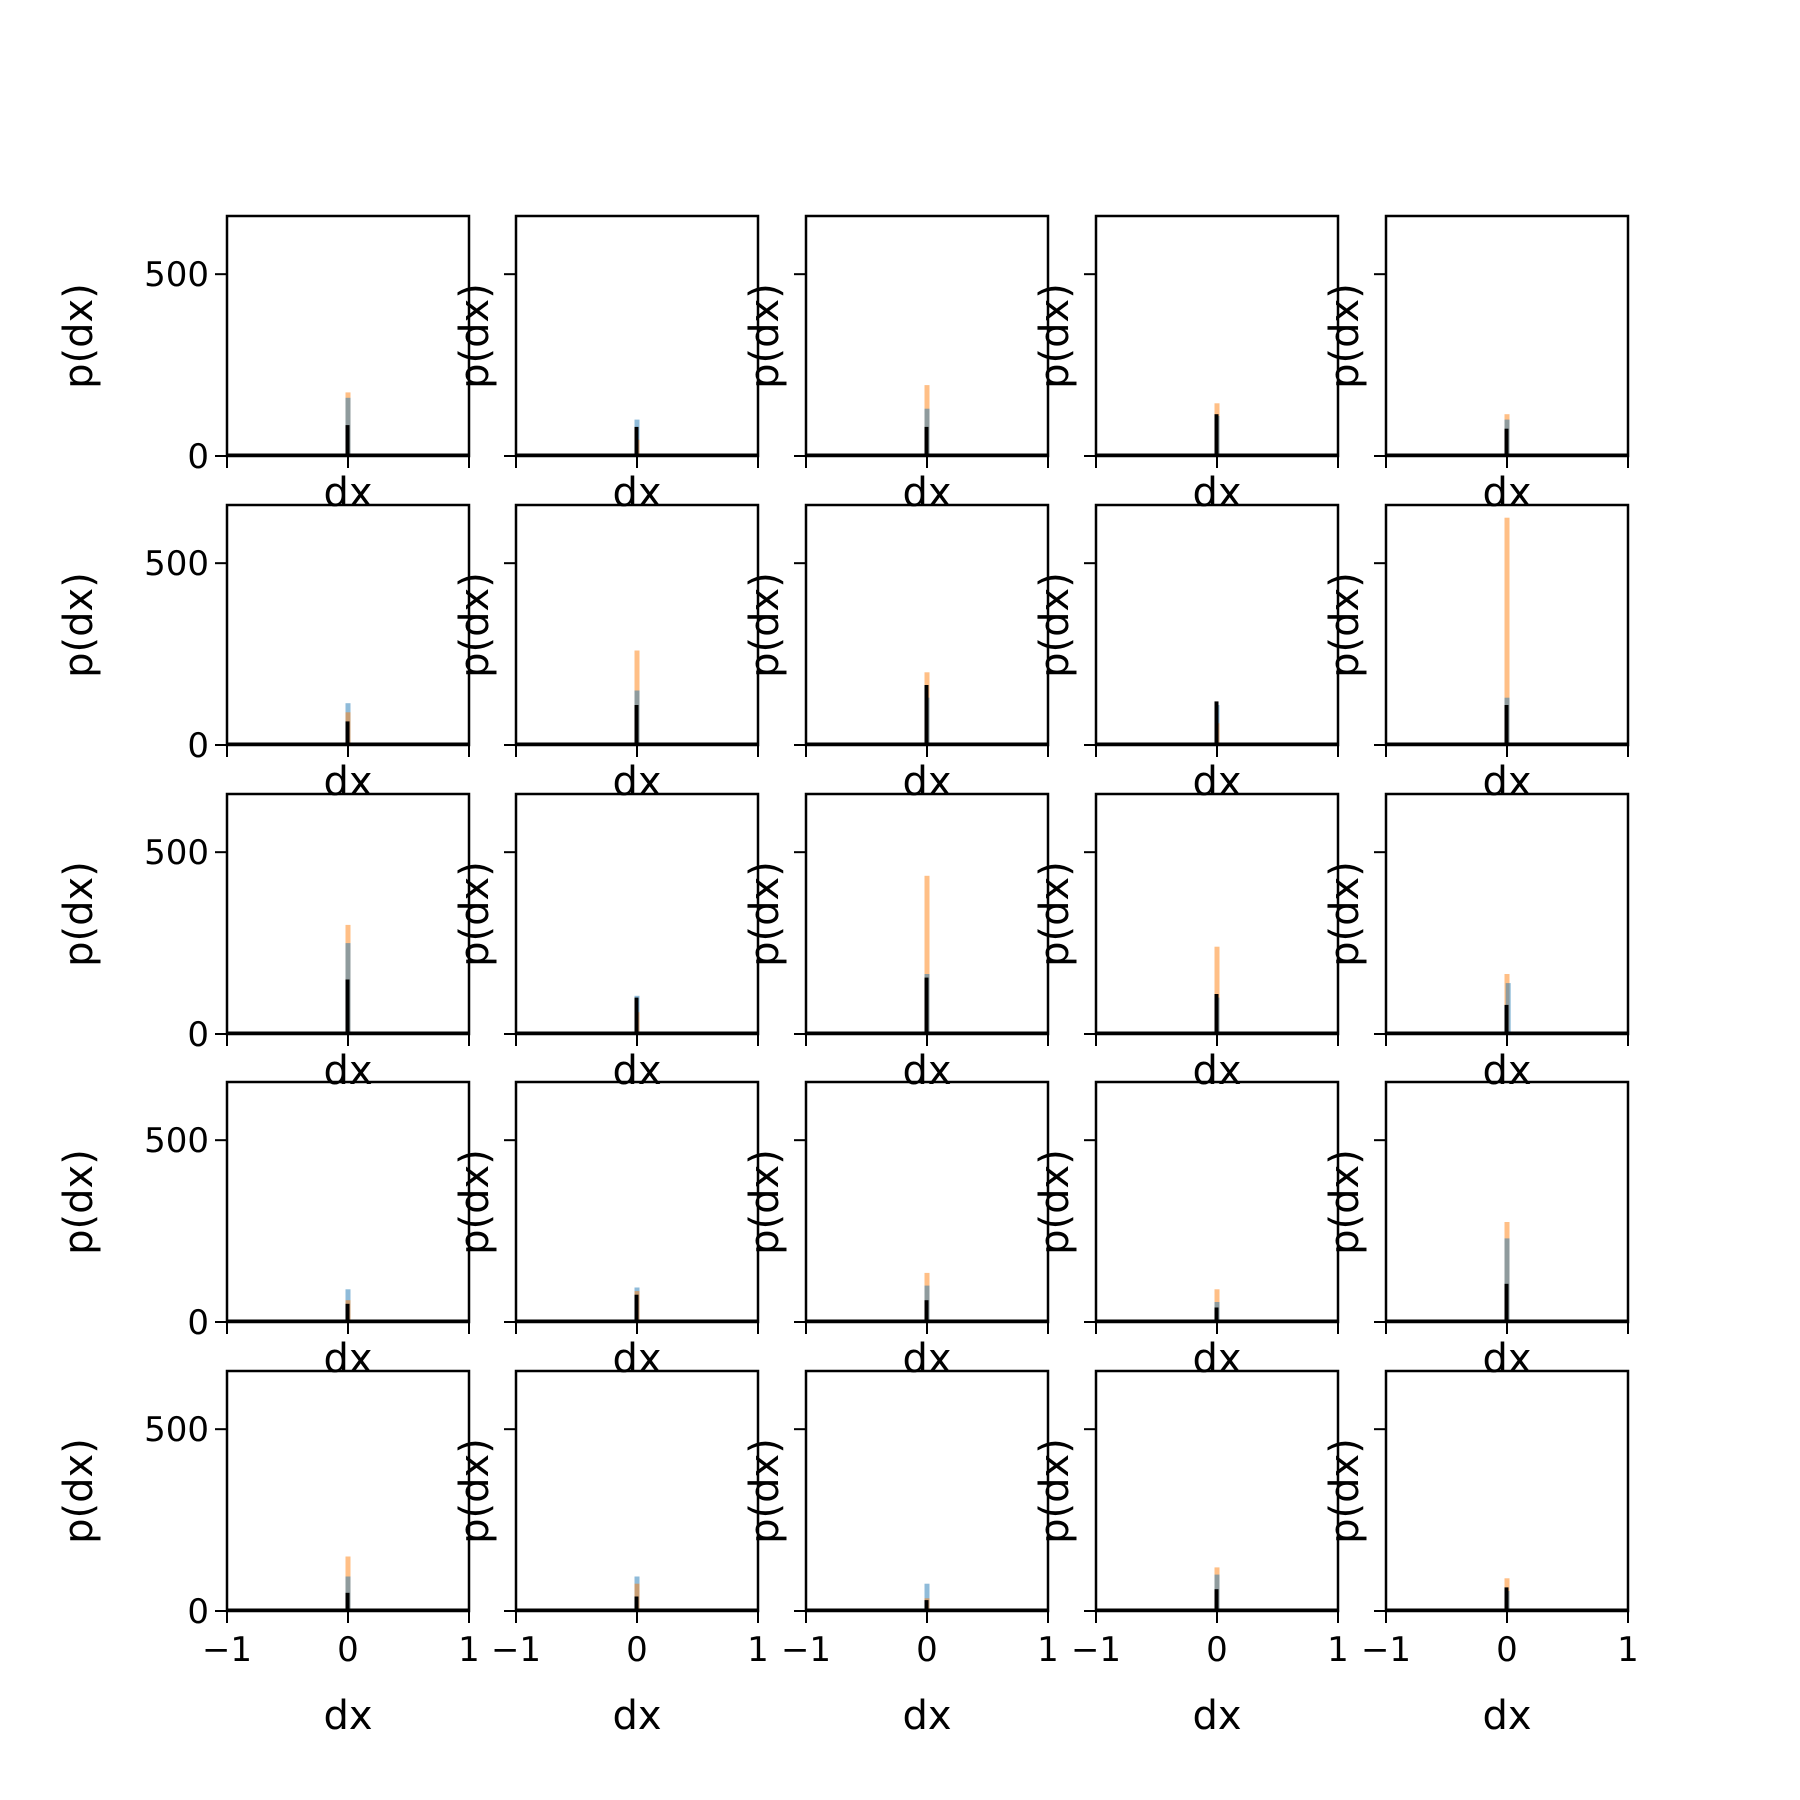  What do you see at coordinates (1186, 1231) in the screenshot?
I see `subplot-r4-c4: dx p(dx)` at bounding box center [1186, 1231].